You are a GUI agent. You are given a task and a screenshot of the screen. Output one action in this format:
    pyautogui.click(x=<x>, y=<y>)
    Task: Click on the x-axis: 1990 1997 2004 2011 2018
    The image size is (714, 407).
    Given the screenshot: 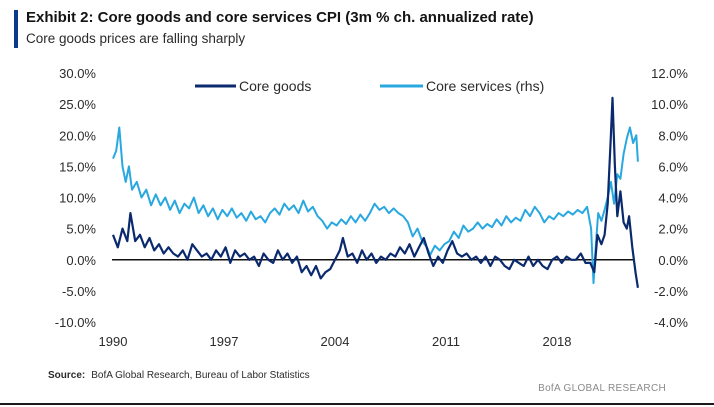 What is the action you would take?
    pyautogui.click(x=335, y=341)
    